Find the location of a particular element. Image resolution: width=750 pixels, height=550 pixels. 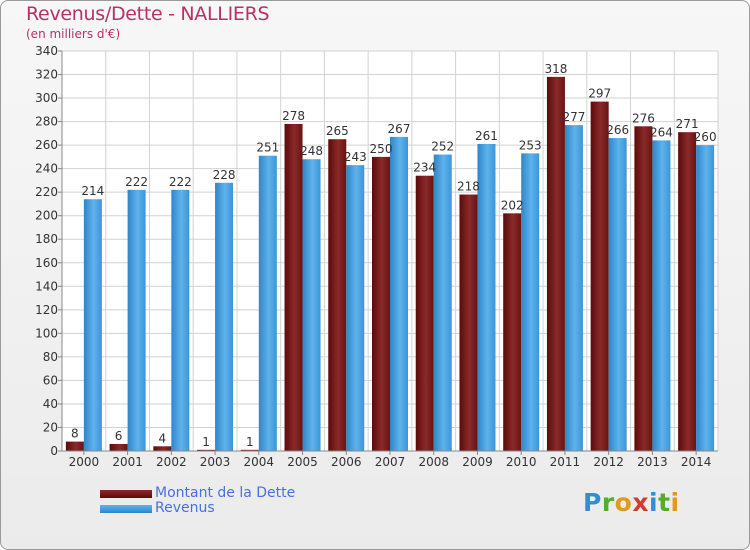

x-tick-label: 2002 is located at coordinates (171, 462).